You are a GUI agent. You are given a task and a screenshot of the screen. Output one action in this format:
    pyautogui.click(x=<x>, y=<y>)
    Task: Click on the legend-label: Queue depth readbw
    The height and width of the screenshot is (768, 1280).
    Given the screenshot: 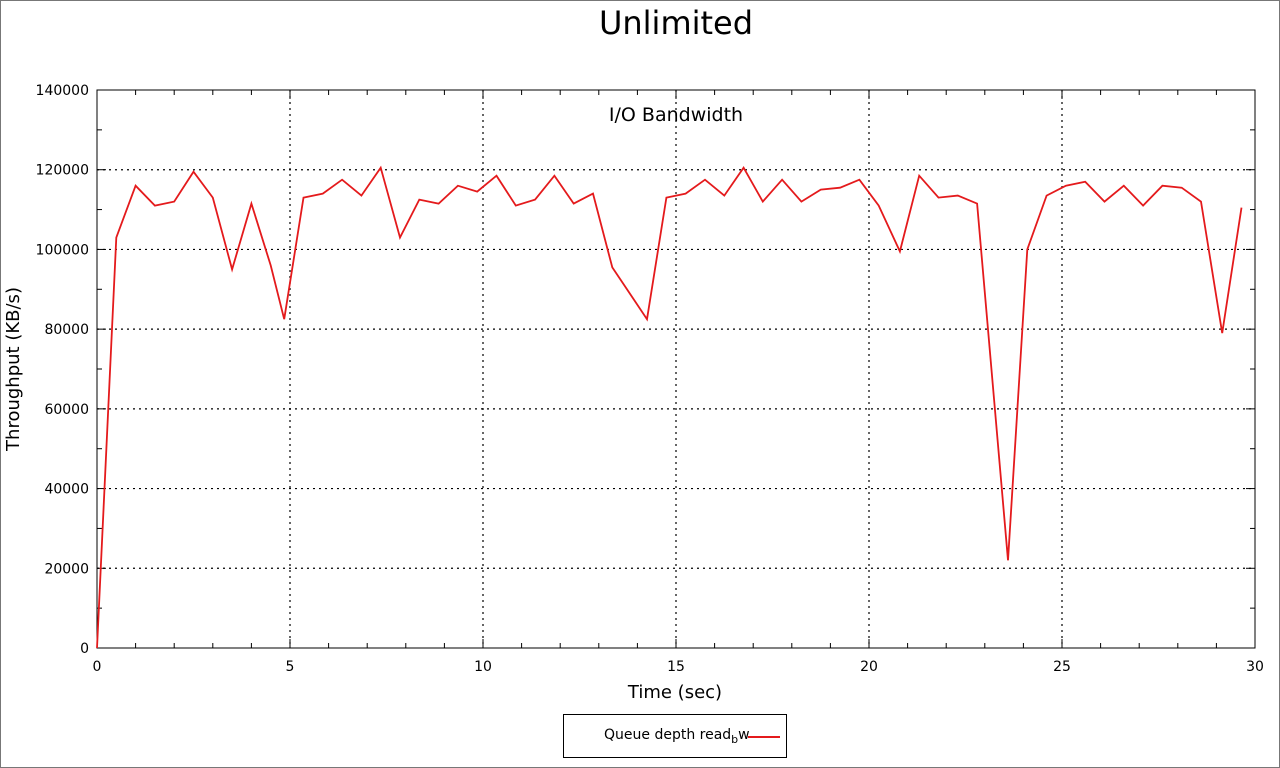 What is the action you would take?
    pyautogui.click(x=677, y=736)
    